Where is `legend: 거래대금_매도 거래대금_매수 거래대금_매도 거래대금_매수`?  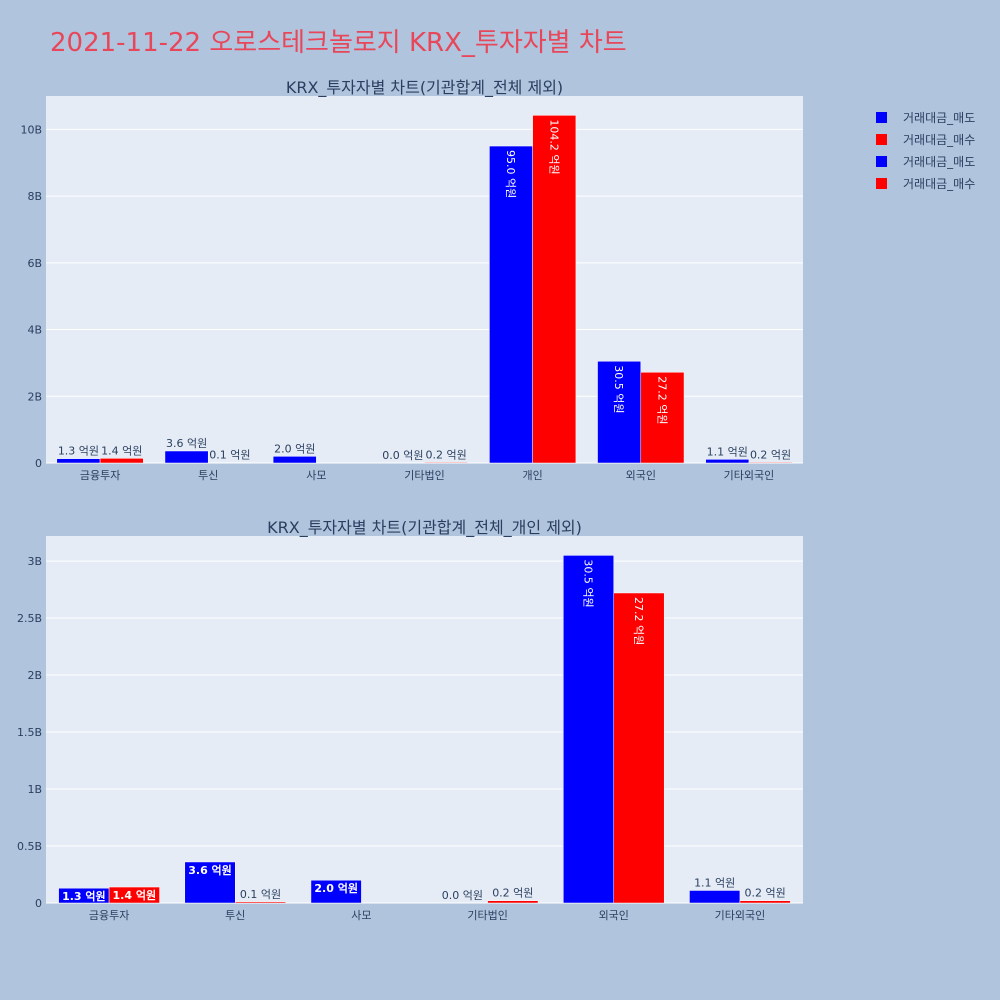
legend: 거래대금_매도 거래대금_매수 거래대금_매도 거래대금_매수 is located at coordinates (925, 150).